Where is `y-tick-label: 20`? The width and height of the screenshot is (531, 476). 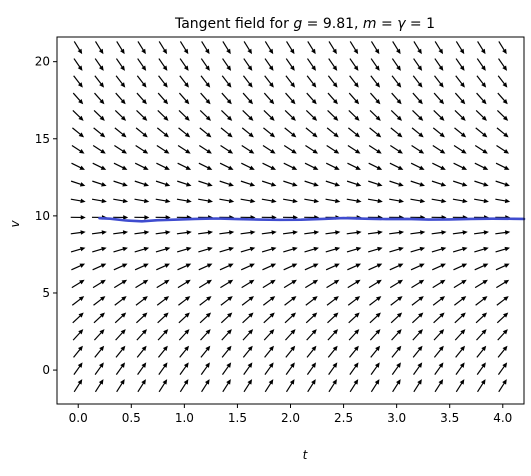 y-tick-label: 20 is located at coordinates (42, 62).